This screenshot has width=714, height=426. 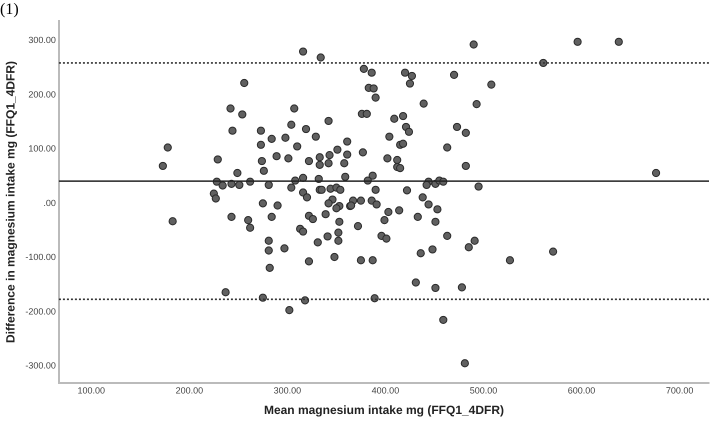 I want to click on x-tick-label: 600.00, so click(x=582, y=391).